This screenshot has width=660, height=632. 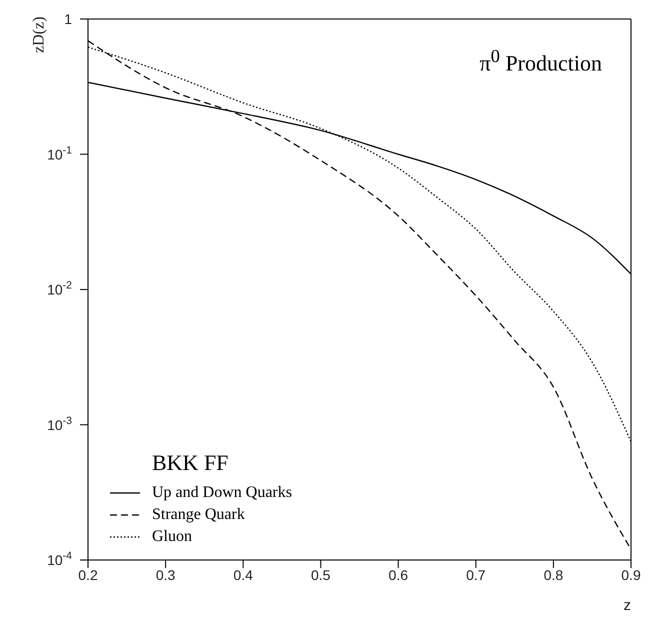 I want to click on x-tick-label: 0.2, so click(x=88, y=574).